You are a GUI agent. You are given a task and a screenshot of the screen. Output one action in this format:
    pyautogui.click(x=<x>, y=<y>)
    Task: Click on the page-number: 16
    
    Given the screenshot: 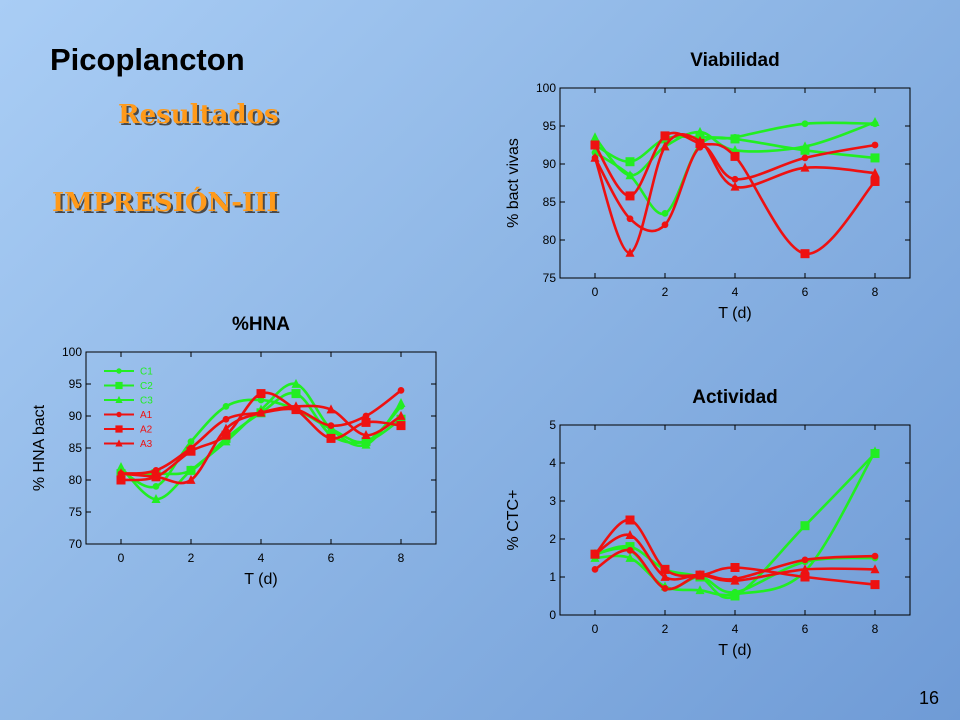 What is the action you would take?
    pyautogui.click(x=929, y=698)
    